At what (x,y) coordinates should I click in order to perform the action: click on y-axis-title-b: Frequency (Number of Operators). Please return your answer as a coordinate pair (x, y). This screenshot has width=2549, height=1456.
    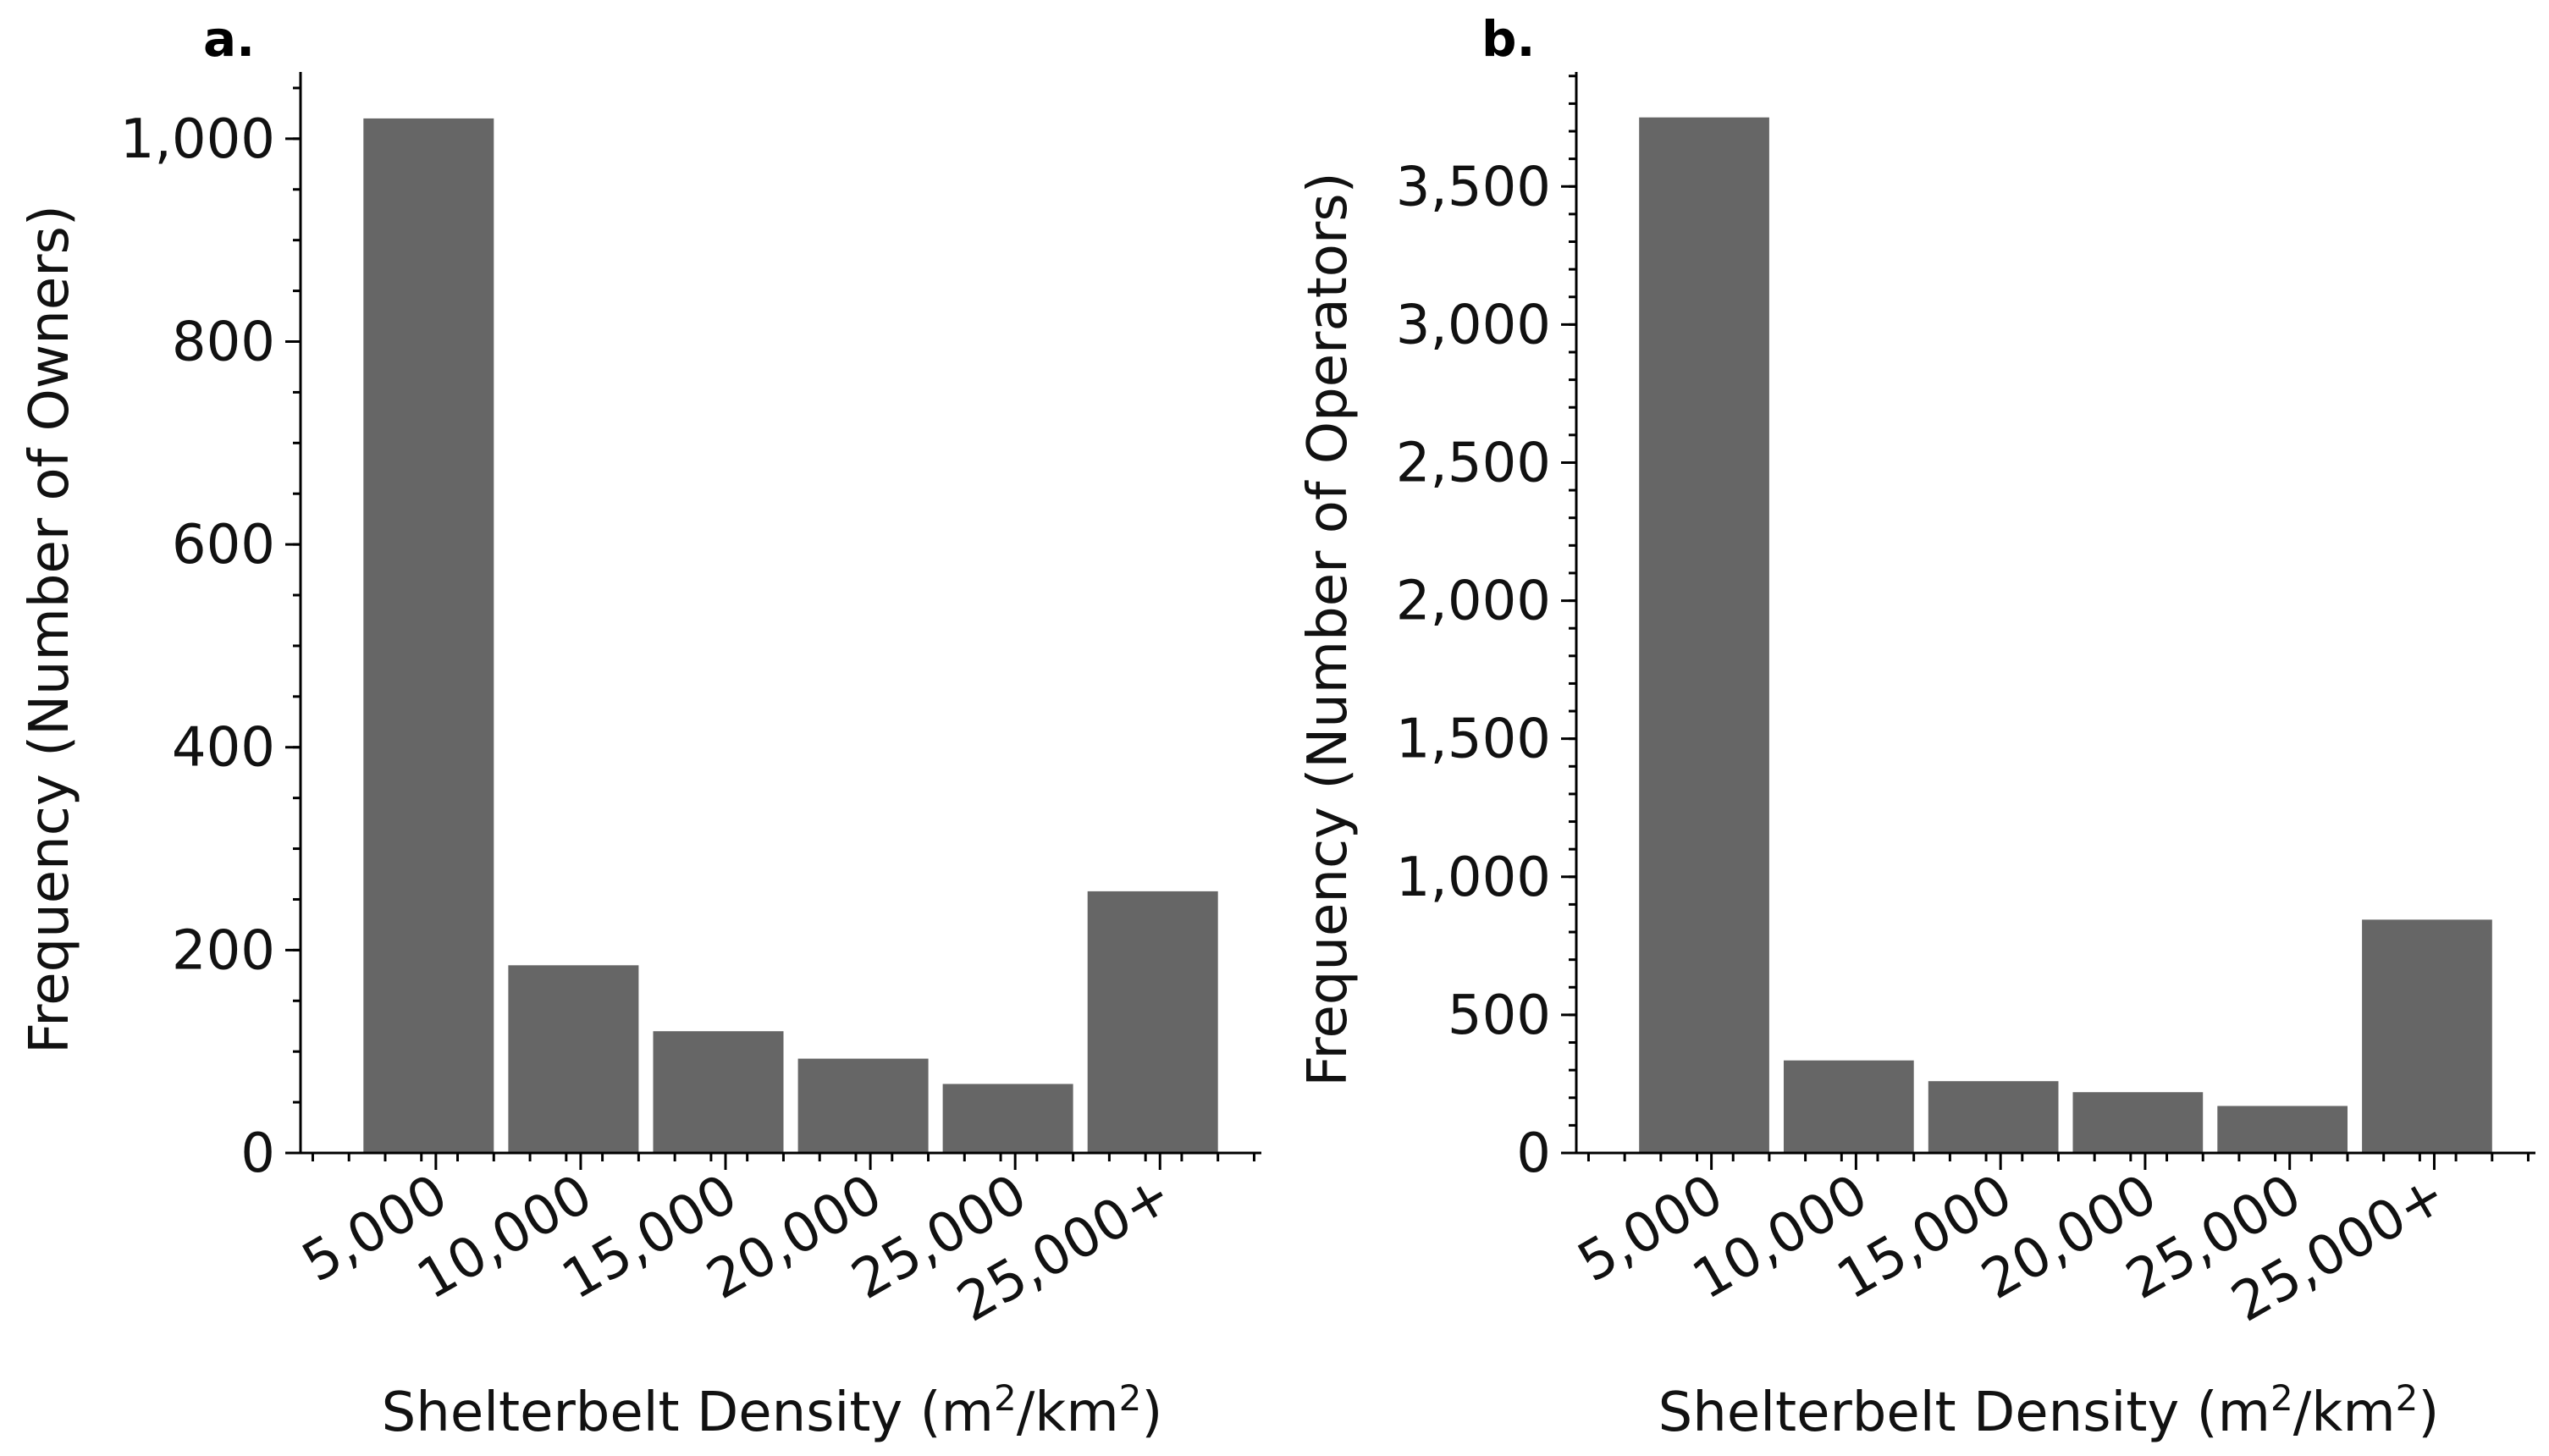
    Looking at the image, I should click on (1328, 629).